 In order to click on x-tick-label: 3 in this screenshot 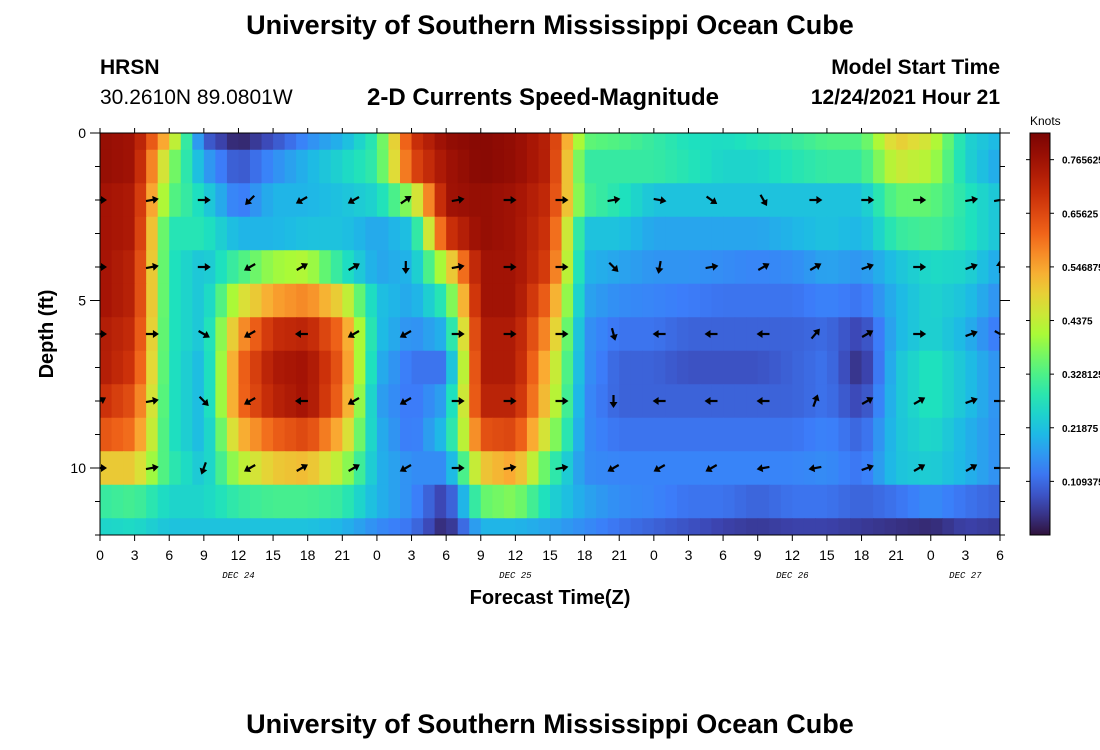, I will do `click(965, 555)`.